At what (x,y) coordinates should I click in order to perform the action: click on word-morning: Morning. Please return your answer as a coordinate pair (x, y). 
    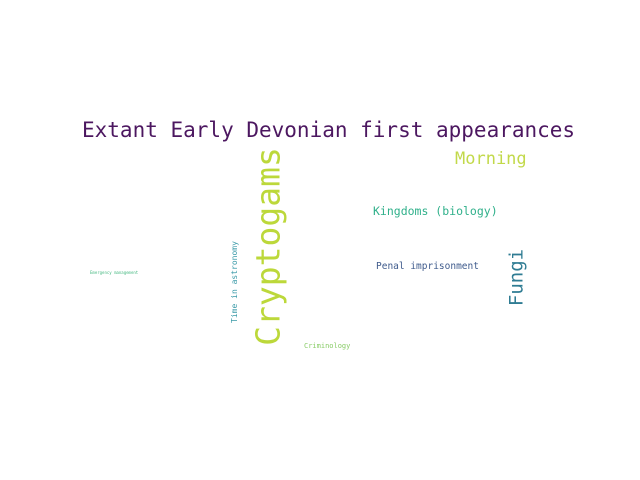
    Looking at the image, I should click on (491, 159).